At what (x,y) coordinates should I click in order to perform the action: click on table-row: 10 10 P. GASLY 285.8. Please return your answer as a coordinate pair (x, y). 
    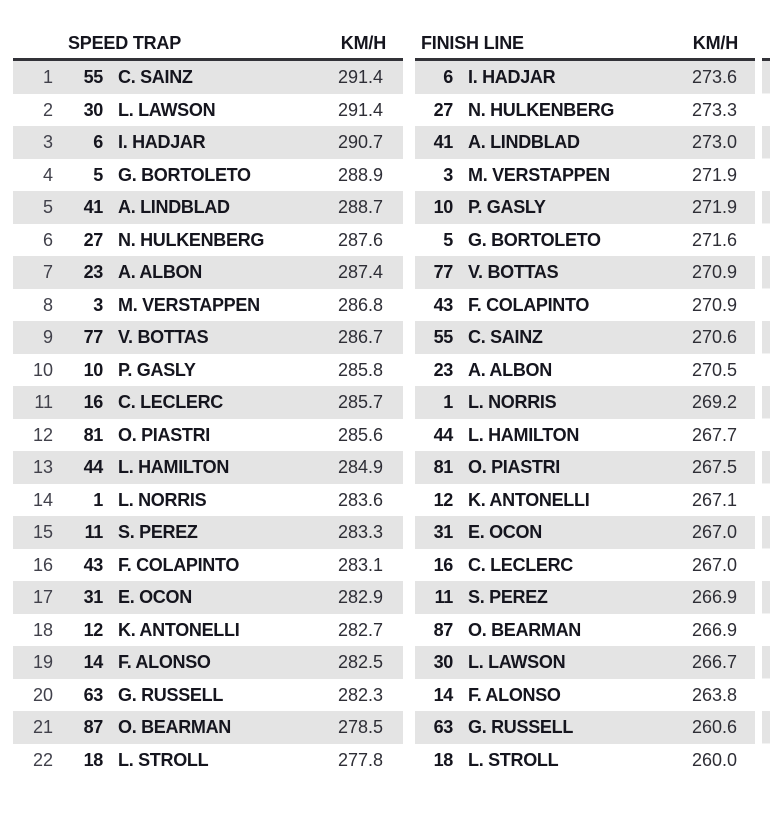
    Looking at the image, I should click on (208, 370).